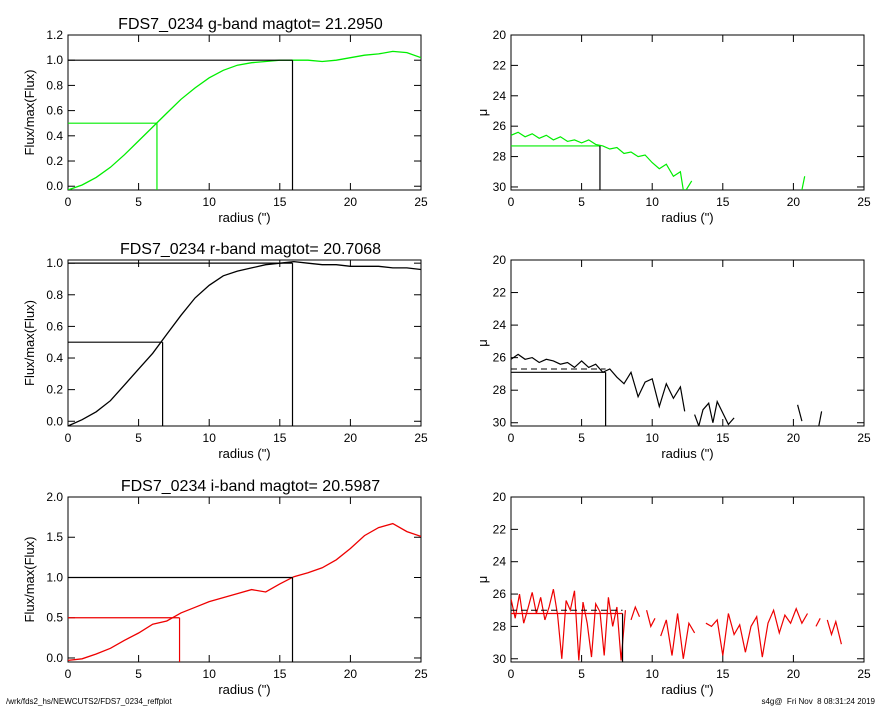 The width and height of the screenshot is (885, 708). Describe the element at coordinates (250, 24) in the screenshot. I see `panel-title: FDS7_0234 g-band magtot= 21.2950` at that location.